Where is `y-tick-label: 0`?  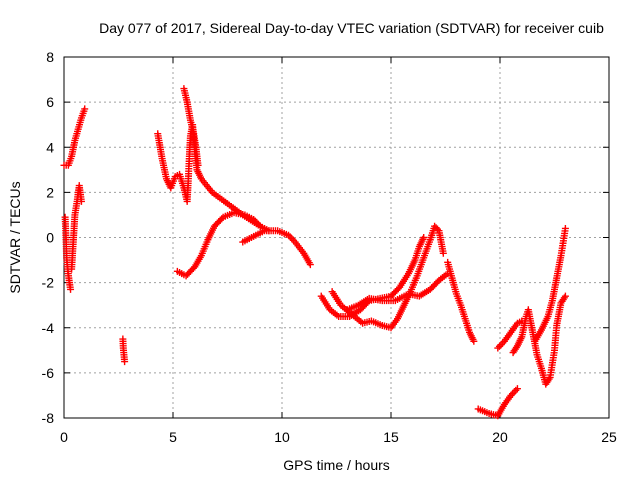
y-tick-label: 0 is located at coordinates (50, 238).